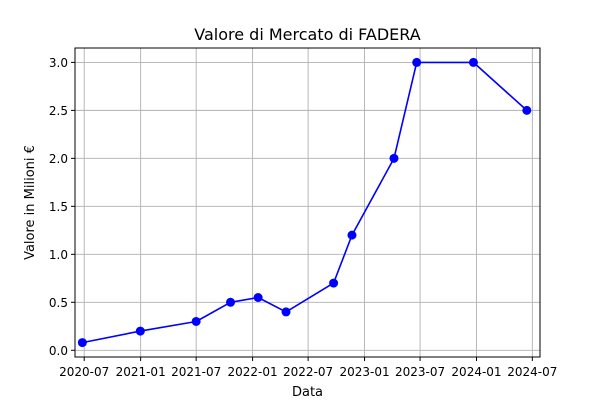 The image size is (600, 400). What do you see at coordinates (58, 63) in the screenshot?
I see `y-tick-label: 3.0` at bounding box center [58, 63].